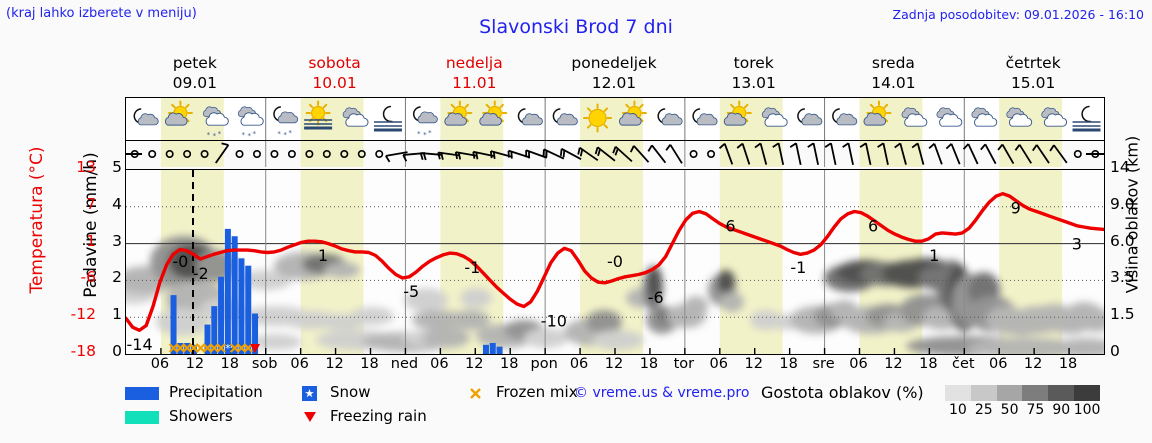 This screenshot has height=443, width=1152. What do you see at coordinates (754, 73) in the screenshot?
I see `day-header-4: torek 13.01` at bounding box center [754, 73].